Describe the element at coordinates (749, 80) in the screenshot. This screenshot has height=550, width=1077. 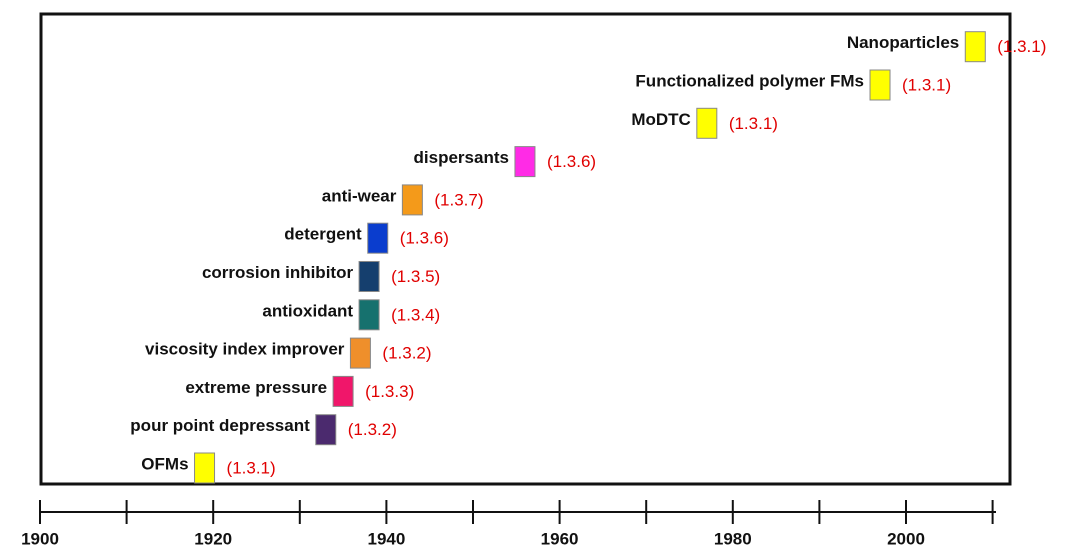
I see `event-label: Functionalized polymer FMs` at that location.